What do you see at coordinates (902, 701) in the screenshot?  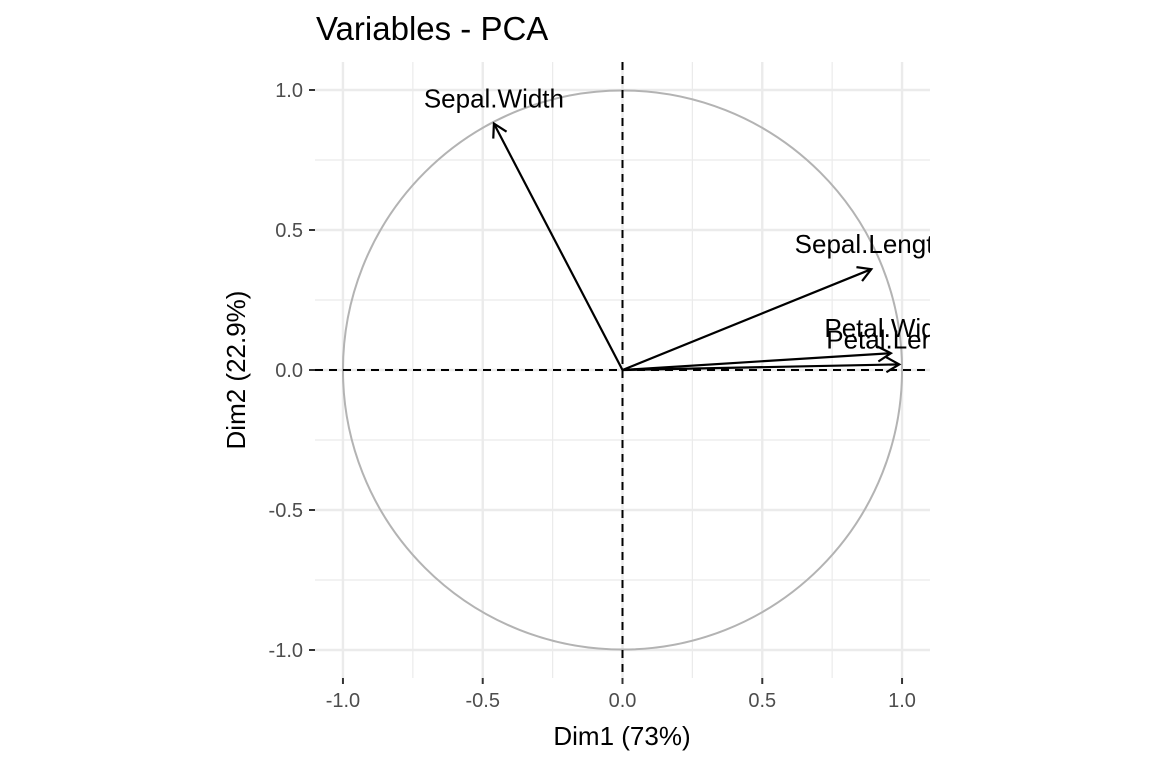 I see `x-tick-label-1-0: 1.0` at bounding box center [902, 701].